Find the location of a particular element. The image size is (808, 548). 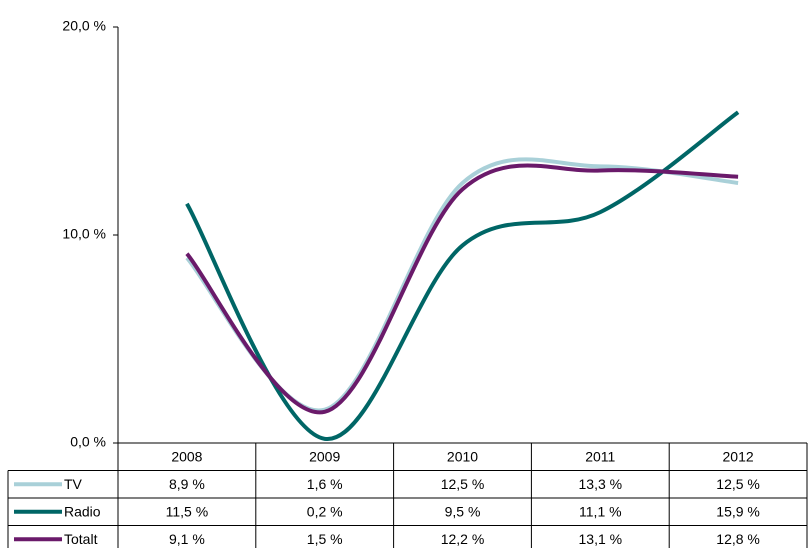

y-tick-label: 20,0 % is located at coordinates (84, 26).